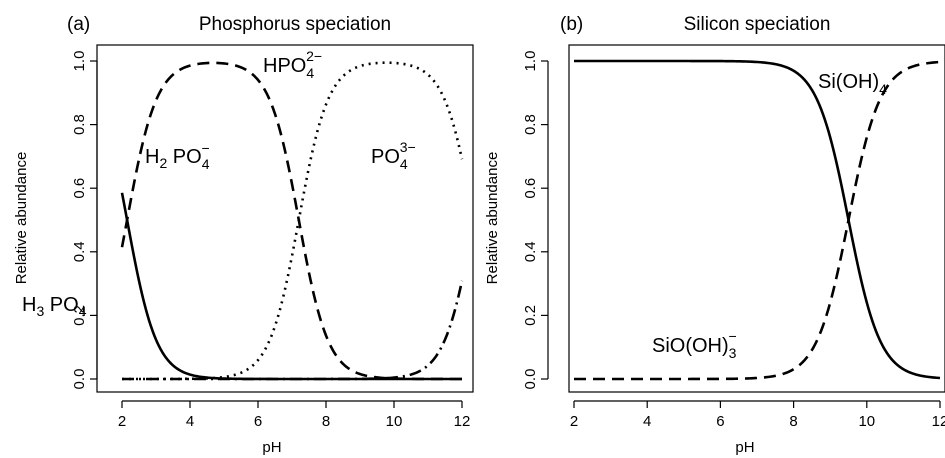 This screenshot has width=945, height=458. Describe the element at coordinates (292, 64) in the screenshot. I see `label-hpo4: HPO42−` at that location.